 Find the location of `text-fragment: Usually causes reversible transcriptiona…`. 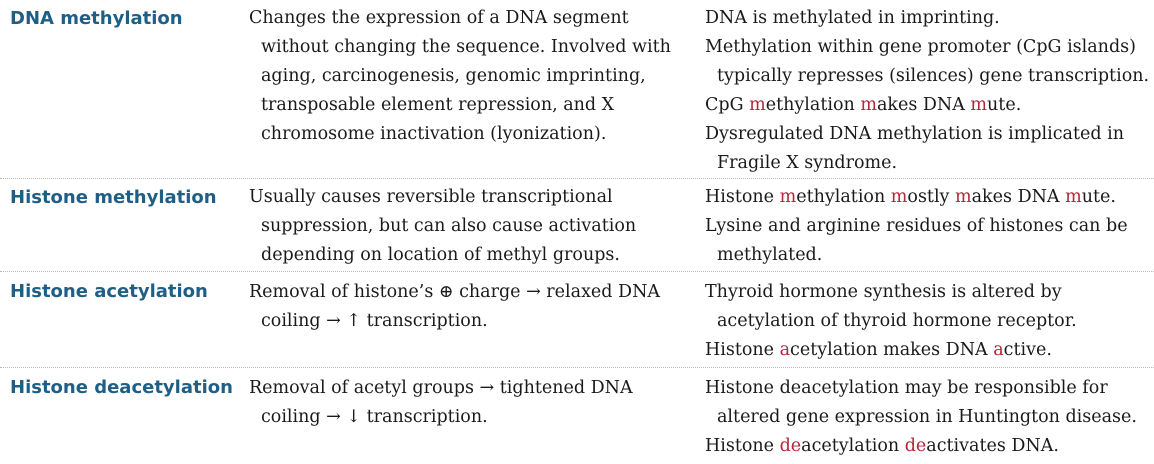

text-fragment: Usually causes reversible transcriptiona… is located at coordinates (431, 197).